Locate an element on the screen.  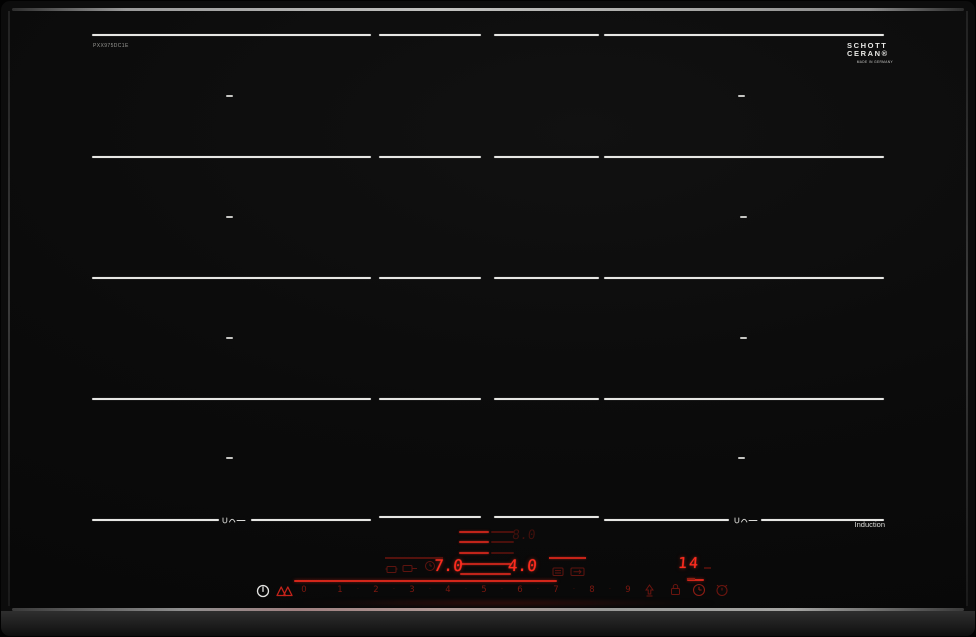
transfer-zone-right-icon is located at coordinates (577, 573).